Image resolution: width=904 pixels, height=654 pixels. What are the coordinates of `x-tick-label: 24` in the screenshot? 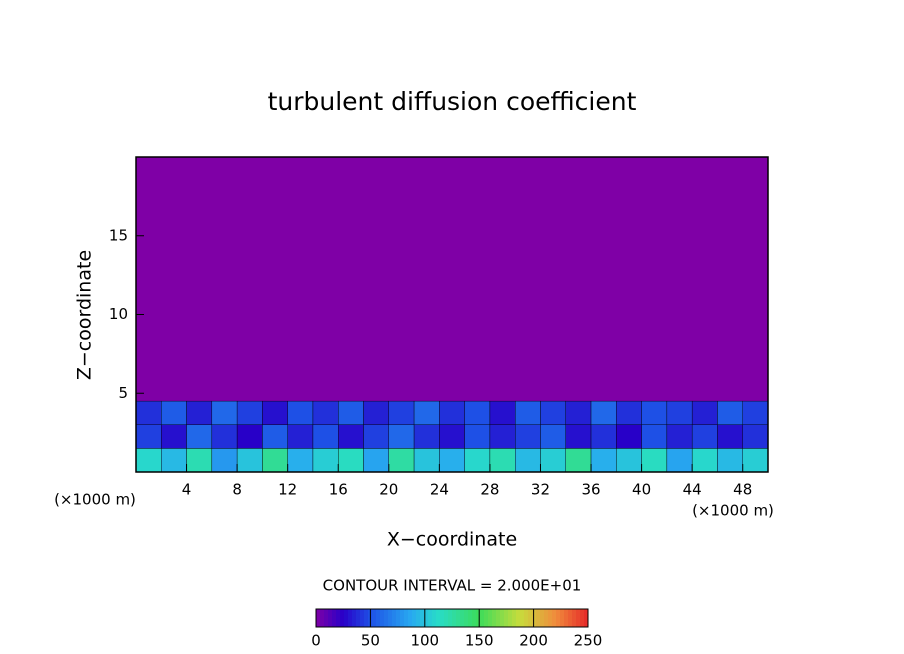 It's located at (439, 490).